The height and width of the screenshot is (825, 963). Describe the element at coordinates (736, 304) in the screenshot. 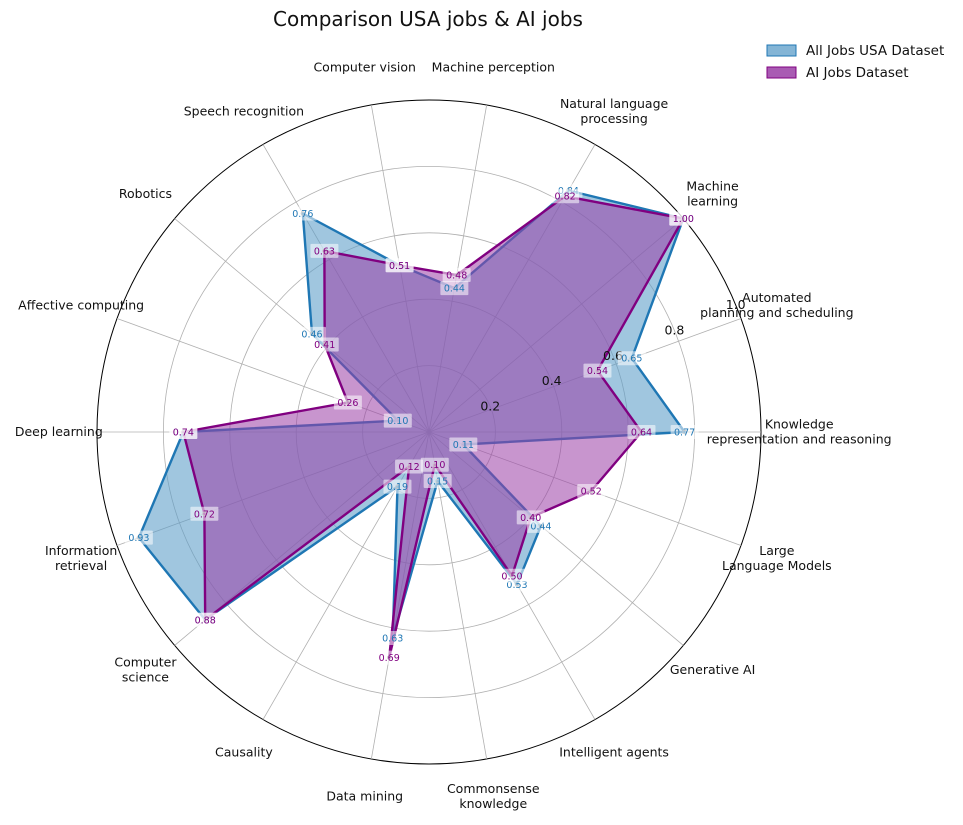

I see `r-tick-label: 1.0` at that location.